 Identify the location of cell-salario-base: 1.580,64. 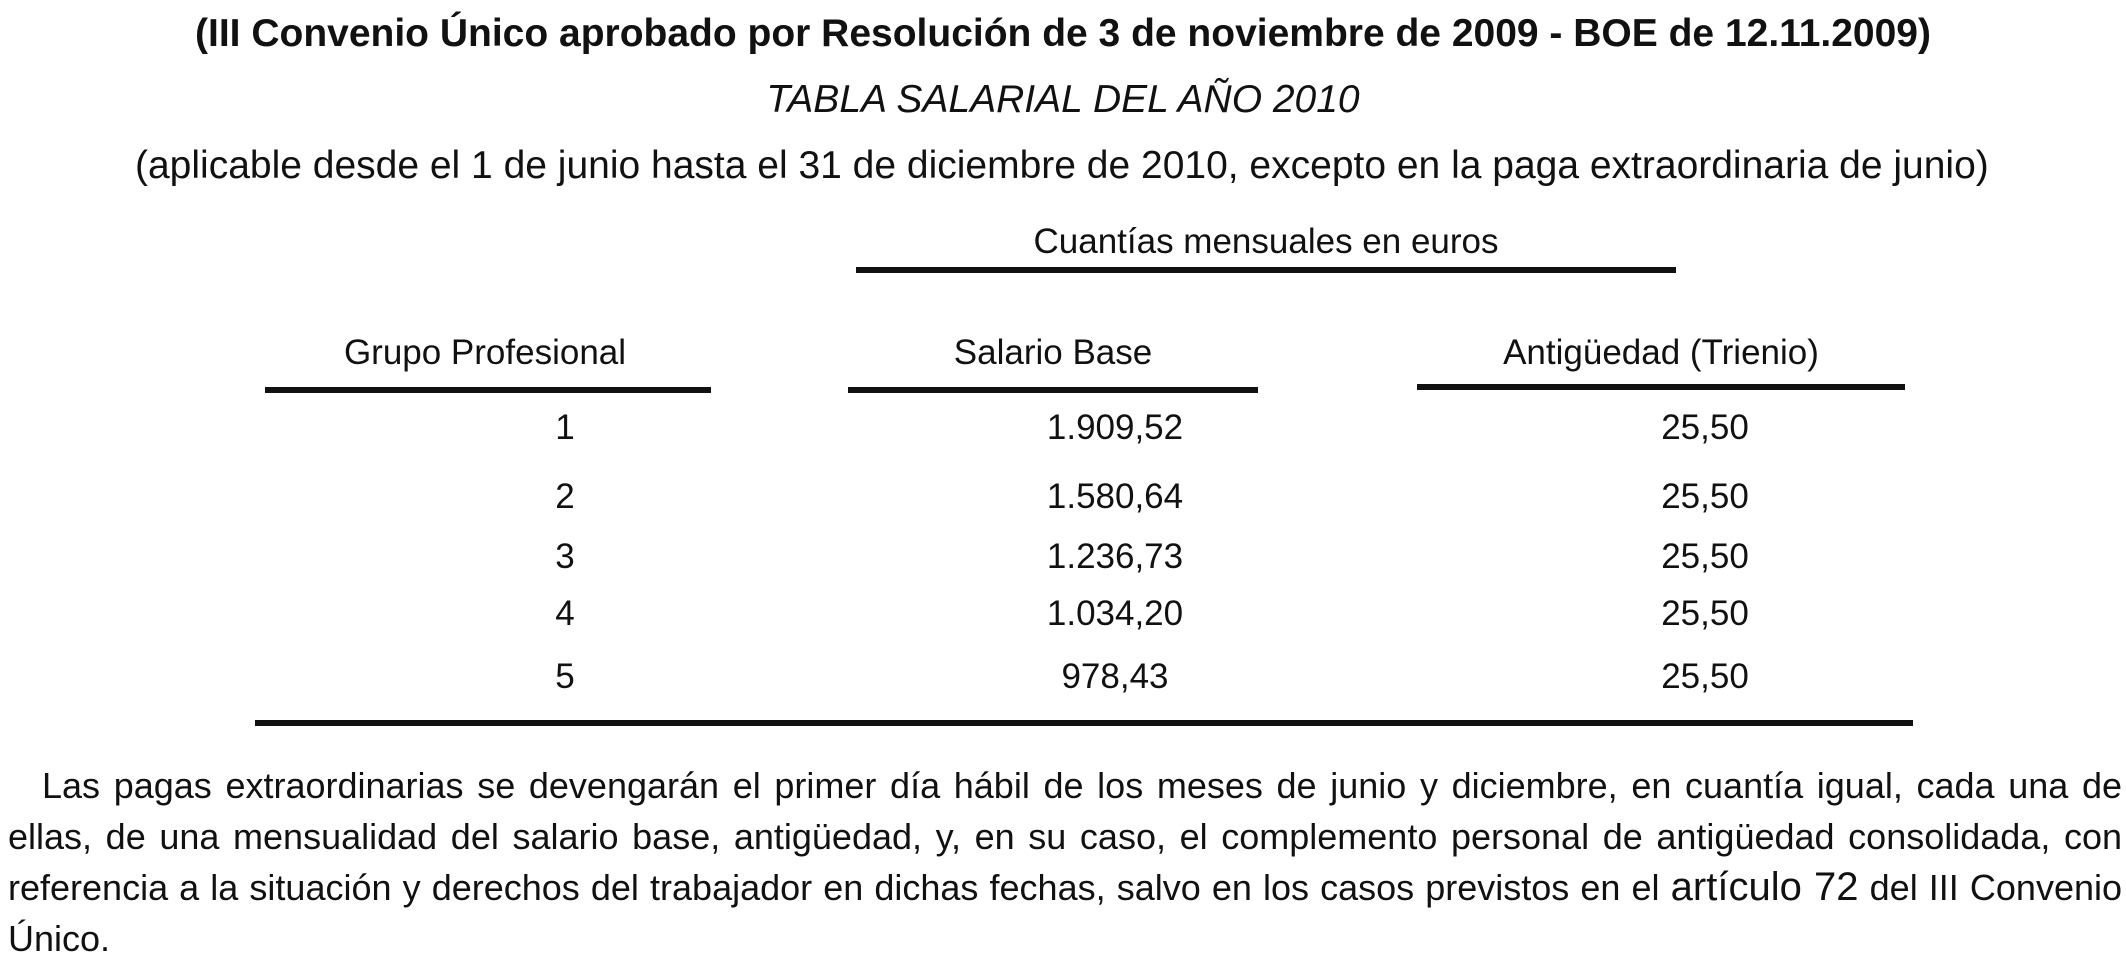
(1115, 496).